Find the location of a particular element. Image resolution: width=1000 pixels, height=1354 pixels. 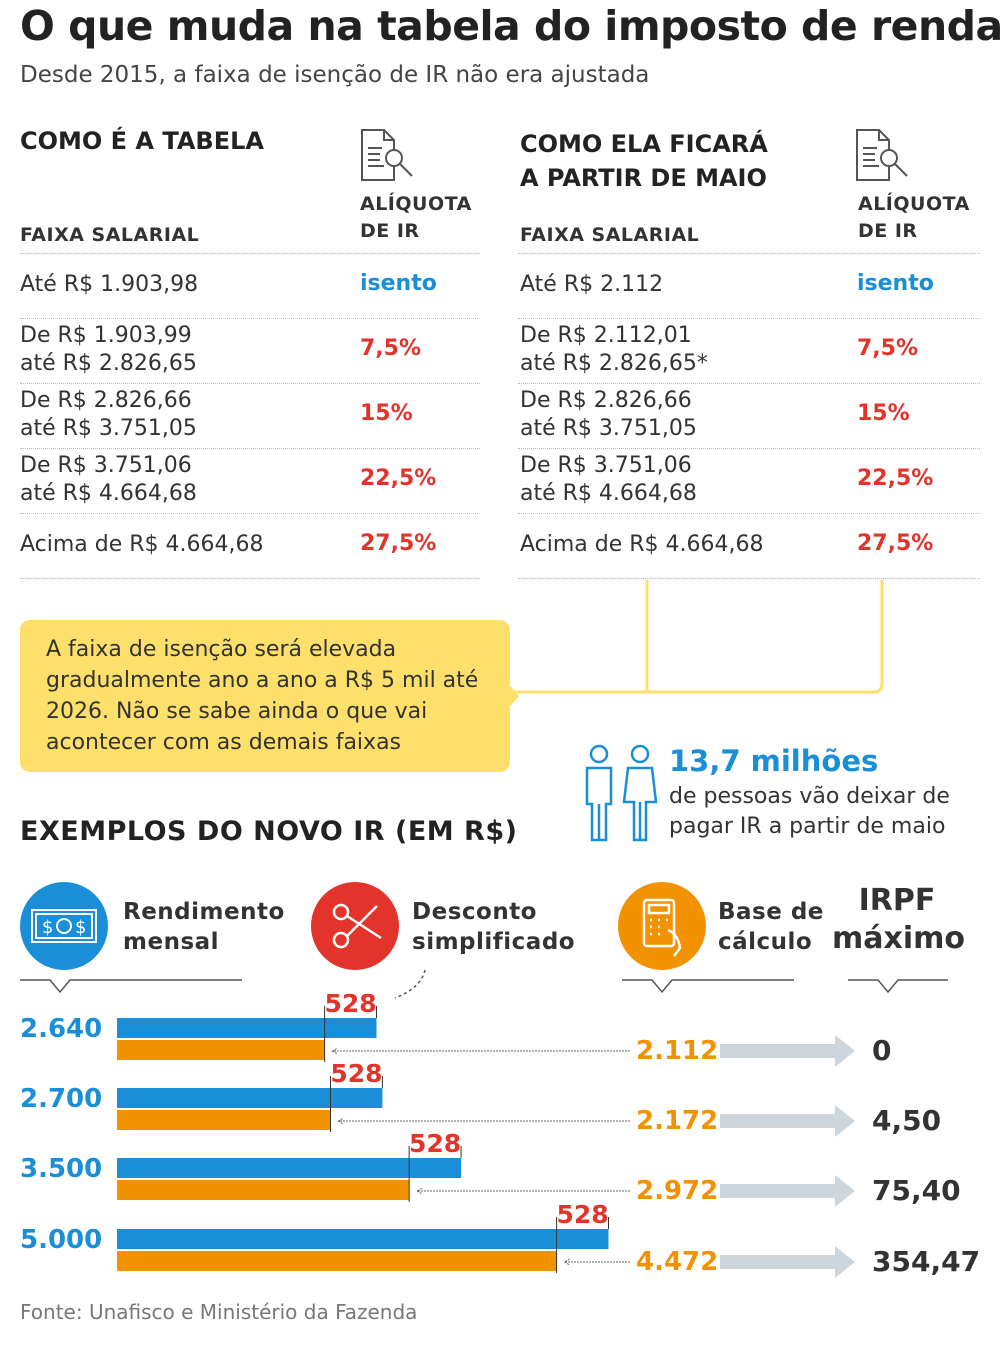

source: Fonte: Unafisco e Ministério da Fazenda is located at coordinates (219, 1312).